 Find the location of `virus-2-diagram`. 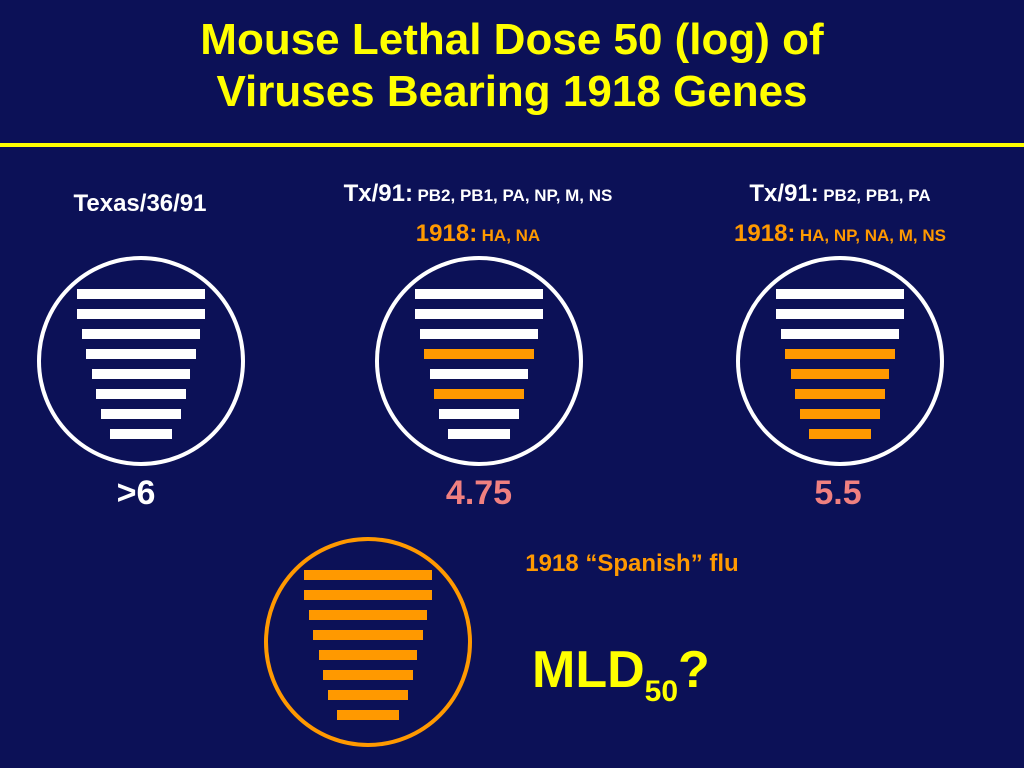

virus-2-diagram is located at coordinates (479, 361).